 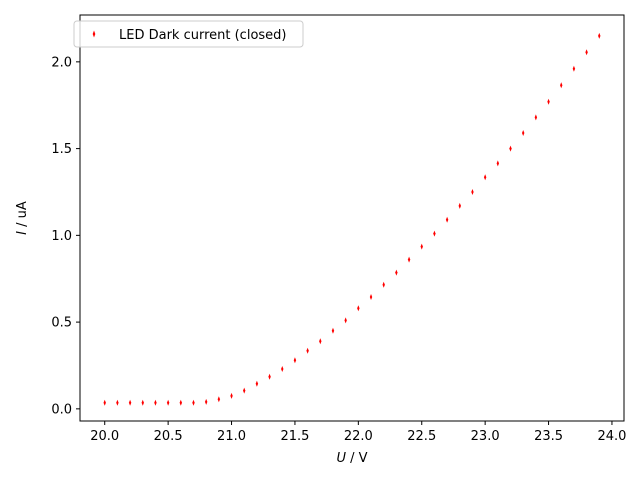 I want to click on y-axis-variable: I, so click(x=22, y=233).